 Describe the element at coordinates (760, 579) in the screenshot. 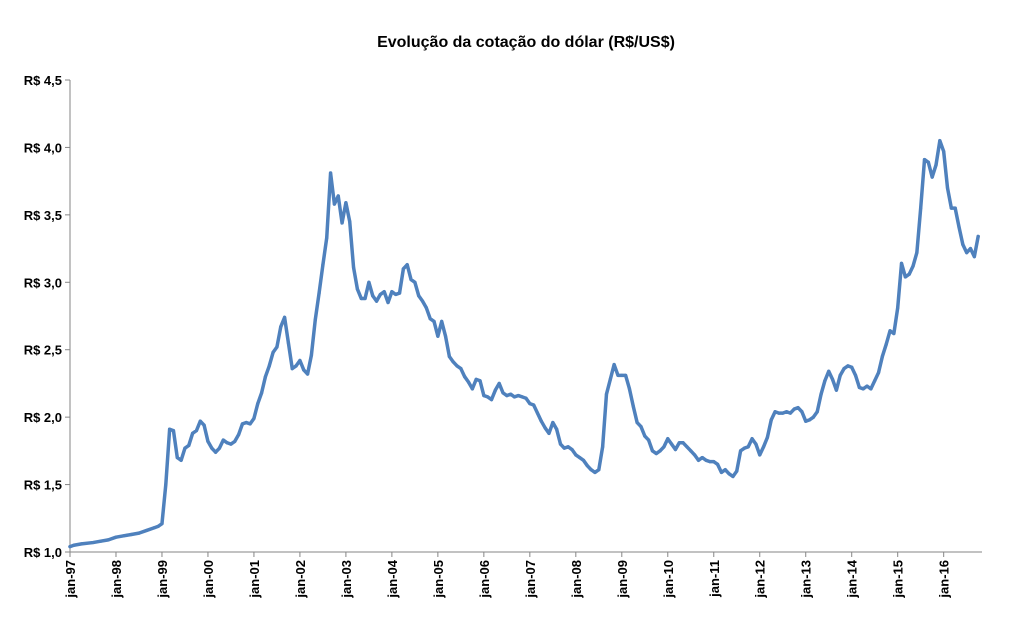

I see `x-tick-label: jan-12` at that location.